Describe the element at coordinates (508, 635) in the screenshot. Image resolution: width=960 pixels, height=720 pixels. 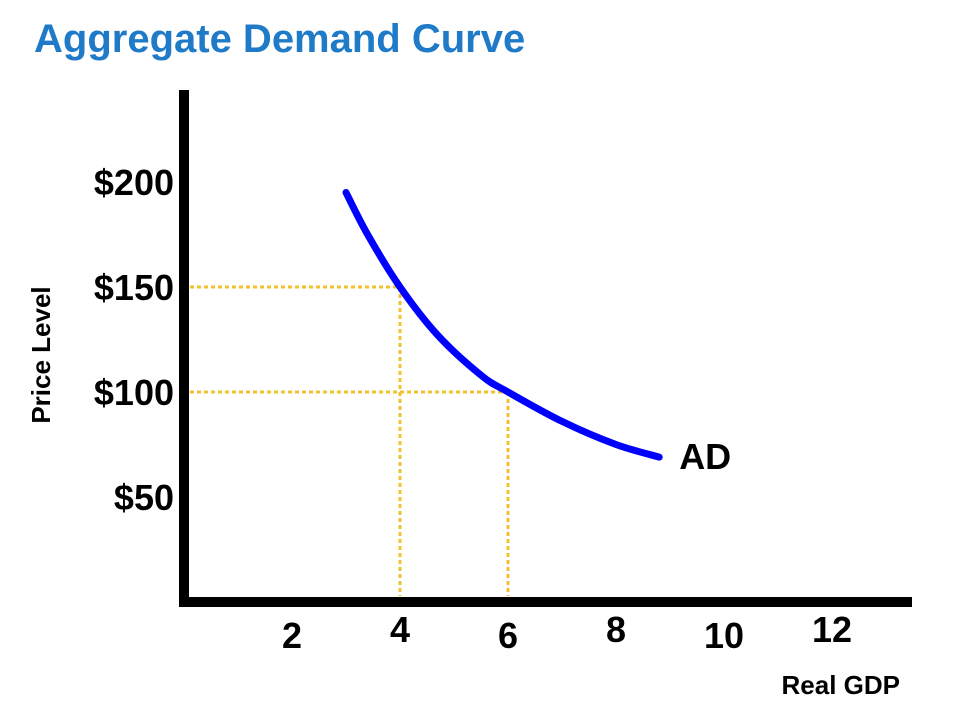
I see `x-tick-label: 6` at that location.